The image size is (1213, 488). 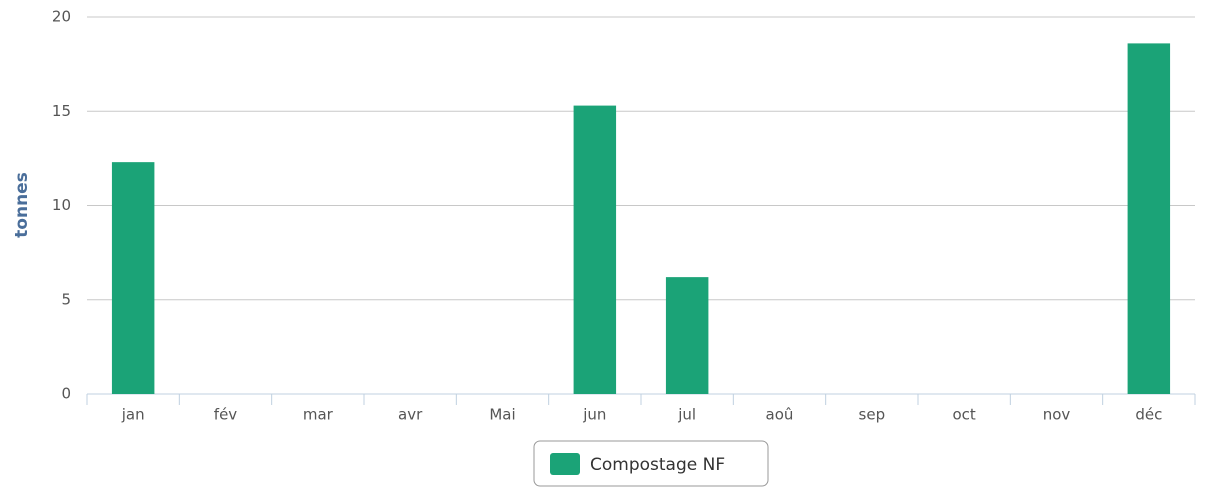 What do you see at coordinates (66, 299) in the screenshot?
I see `y-tick-label: 5` at bounding box center [66, 299].